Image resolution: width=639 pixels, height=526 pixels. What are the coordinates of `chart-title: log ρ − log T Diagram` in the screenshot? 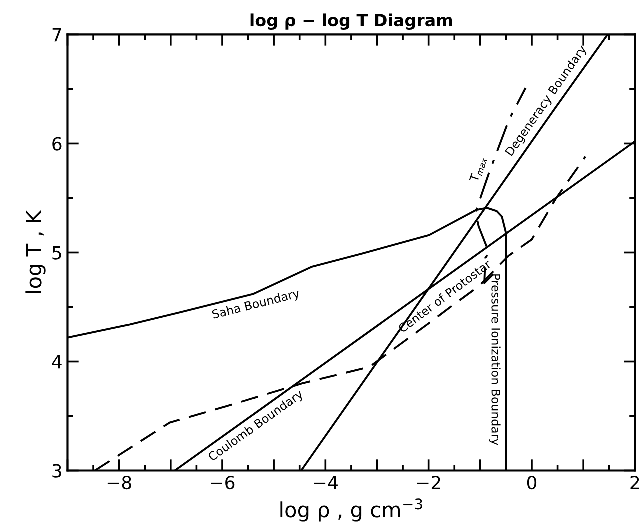 It's located at (351, 22).